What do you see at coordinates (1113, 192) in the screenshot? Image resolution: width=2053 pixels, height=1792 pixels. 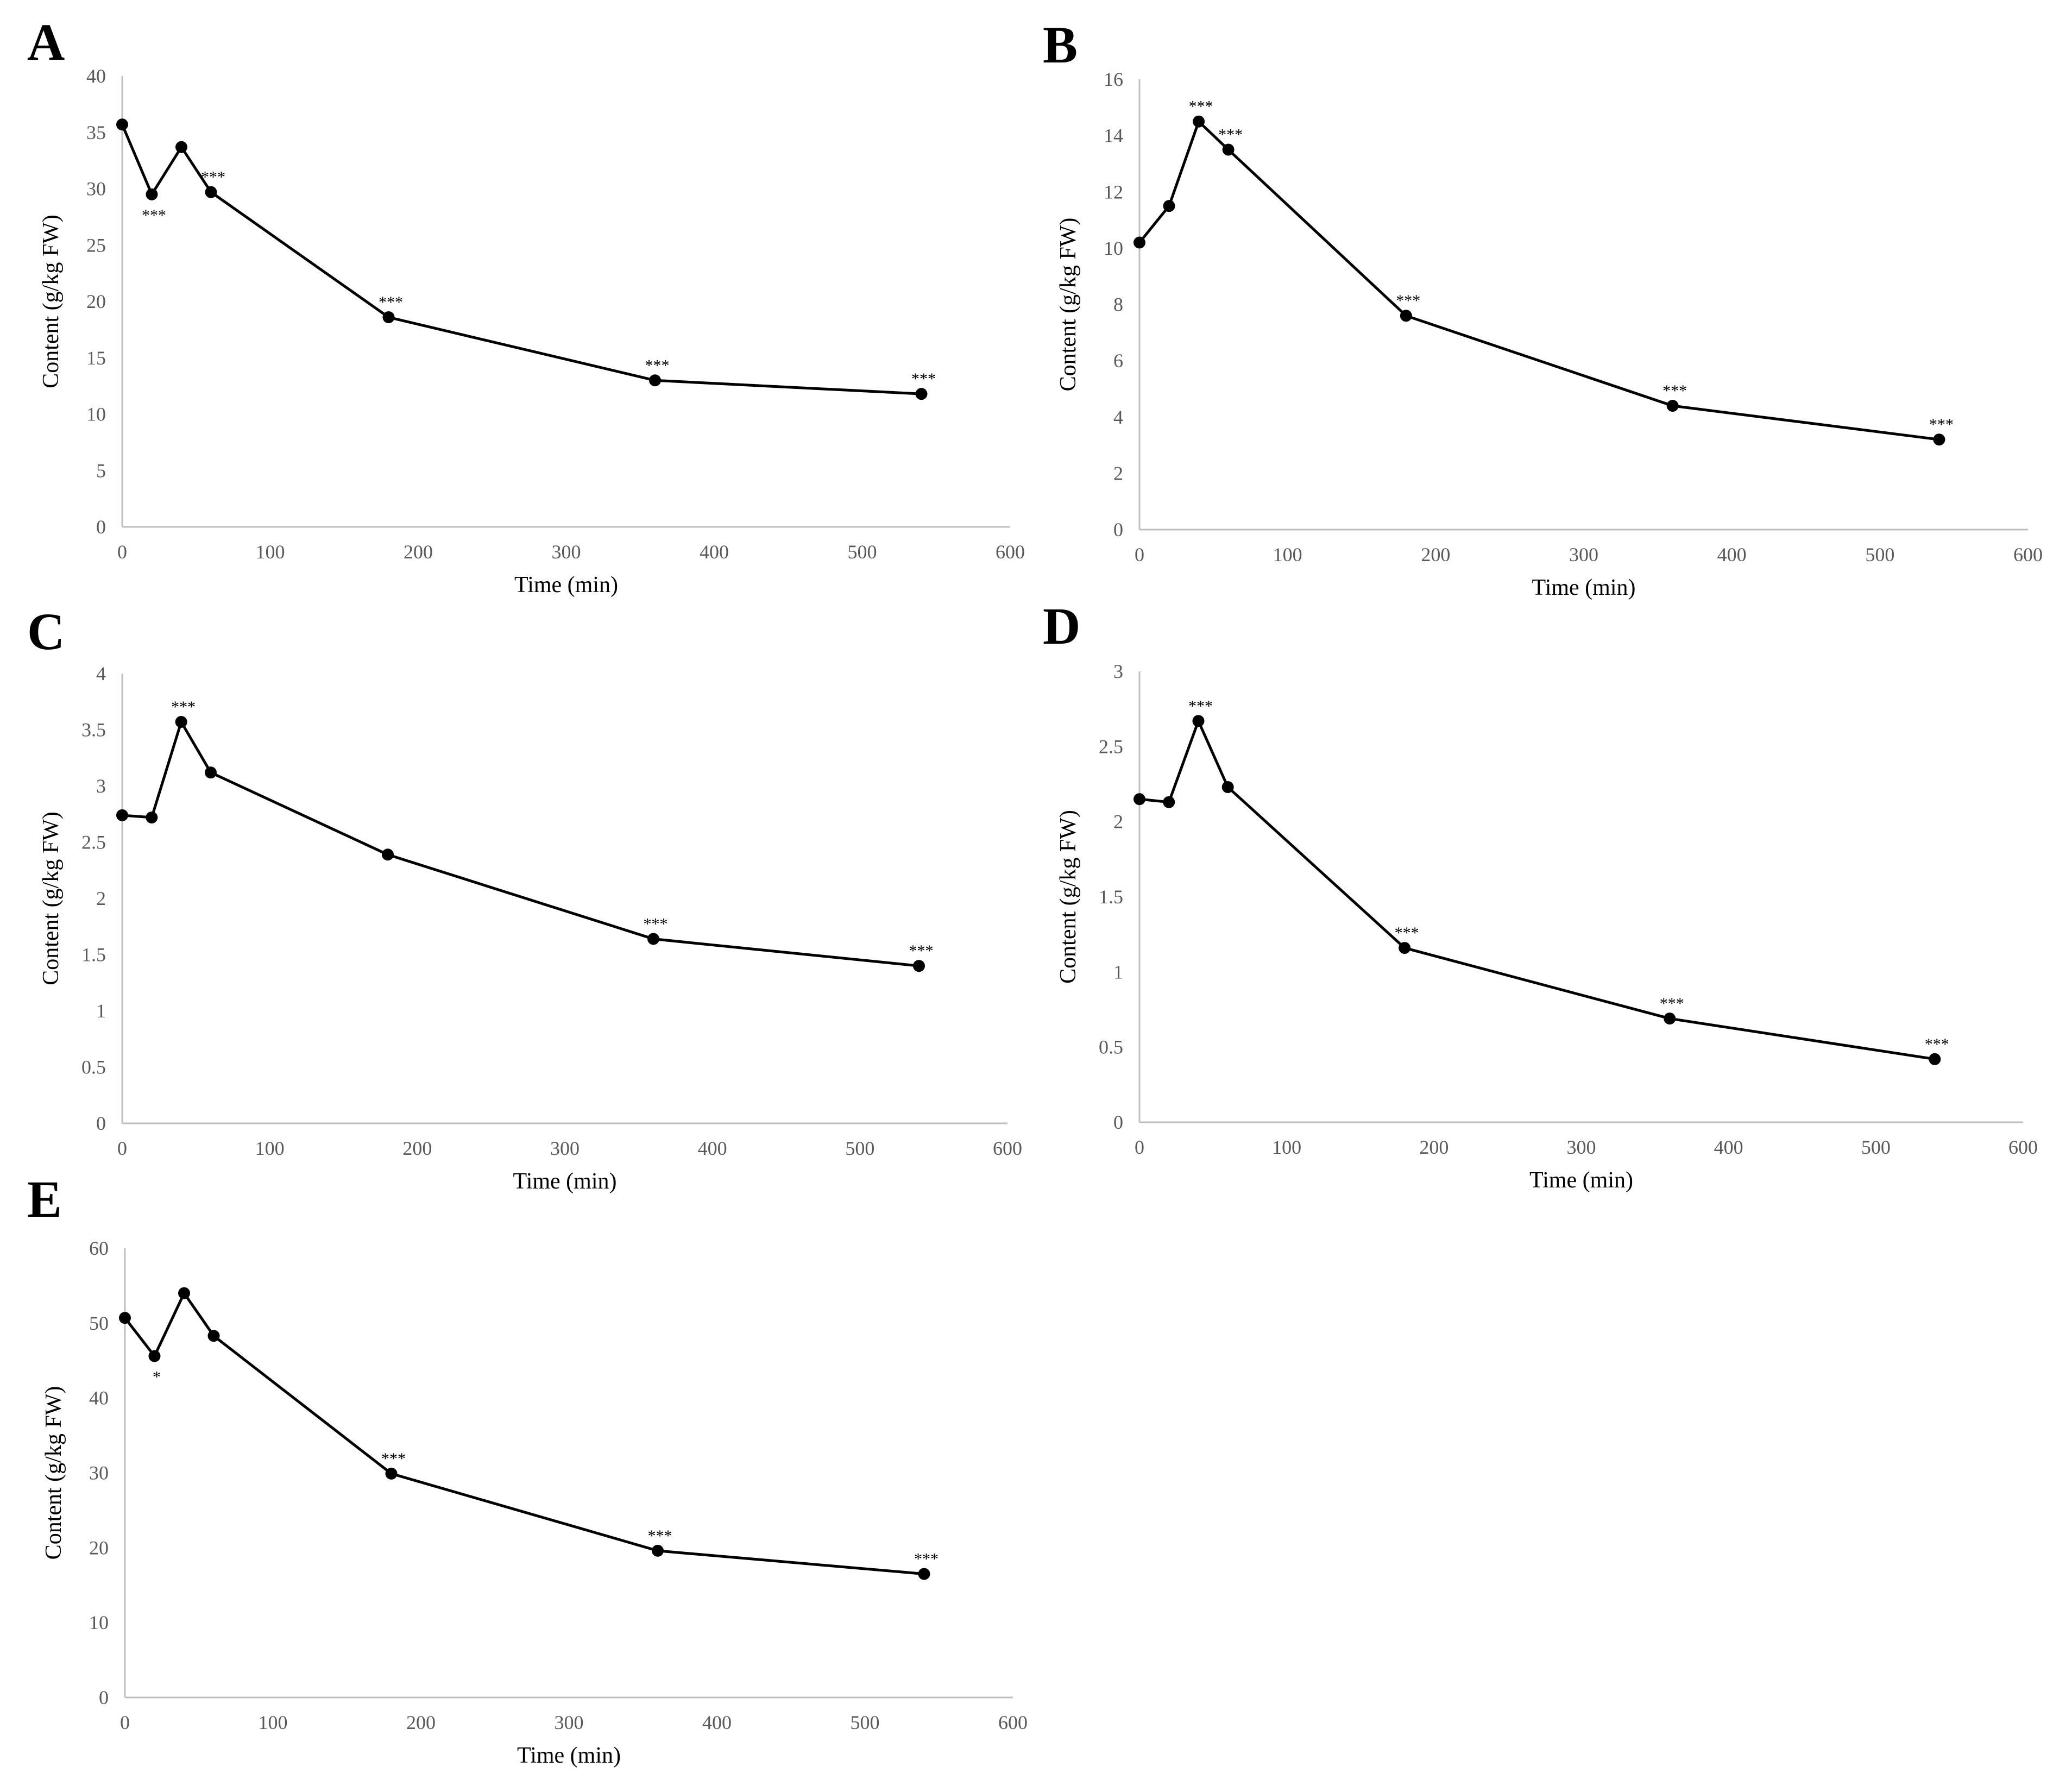 I see `y-tick-label: 12` at bounding box center [1113, 192].